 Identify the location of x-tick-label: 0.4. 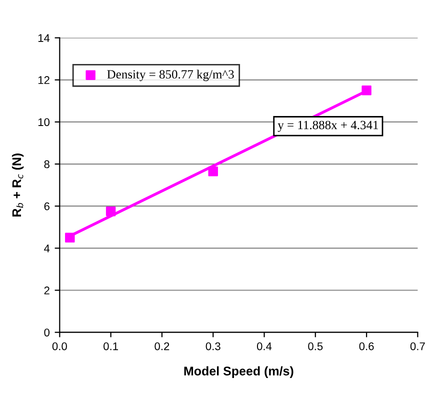
(264, 346).